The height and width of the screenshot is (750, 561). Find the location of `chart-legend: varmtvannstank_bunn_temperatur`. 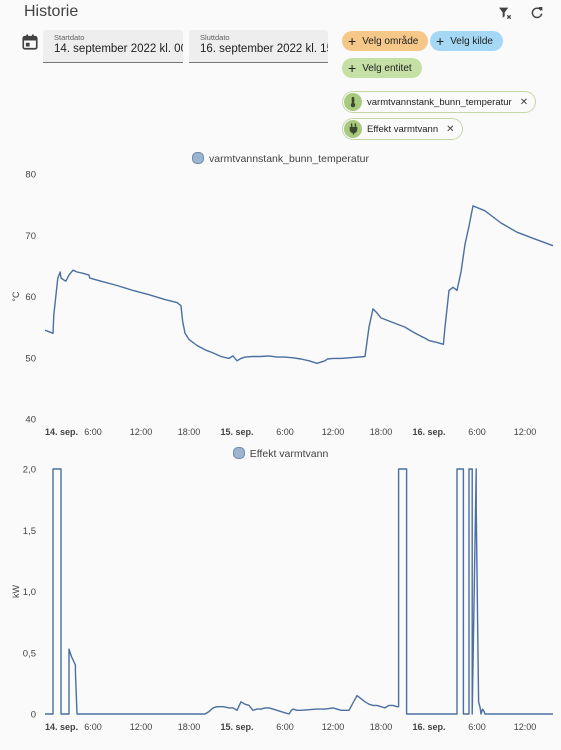

chart-legend: varmtvannstank_bunn_temperatur is located at coordinates (280, 158).